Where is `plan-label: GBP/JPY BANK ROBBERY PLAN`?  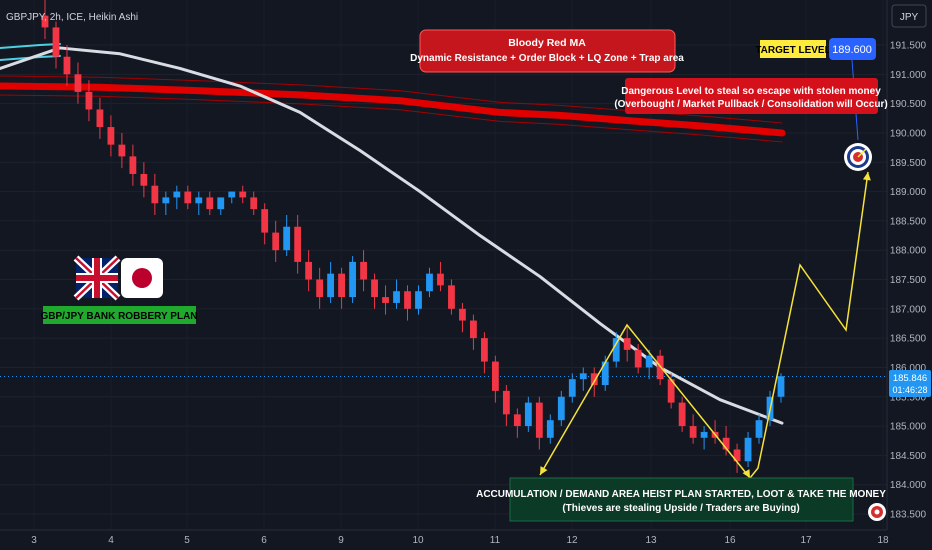 plan-label: GBP/JPY BANK ROBBERY PLAN is located at coordinates (118, 316).